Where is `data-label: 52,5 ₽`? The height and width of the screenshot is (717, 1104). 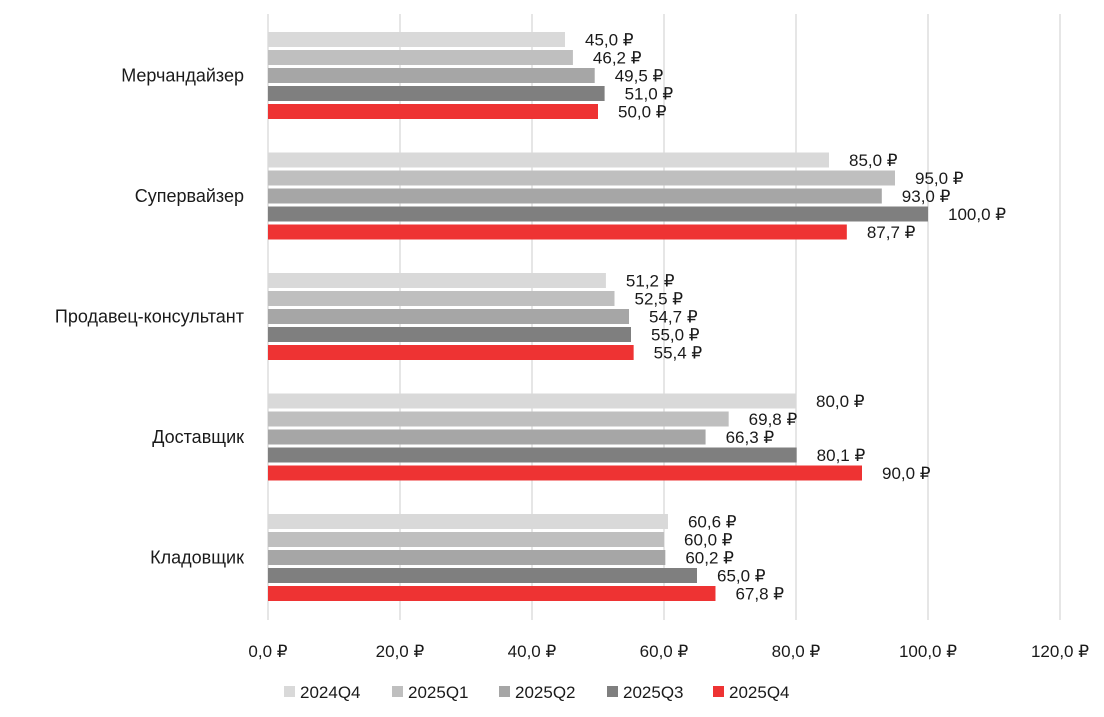
data-label: 52,5 ₽ is located at coordinates (659, 299).